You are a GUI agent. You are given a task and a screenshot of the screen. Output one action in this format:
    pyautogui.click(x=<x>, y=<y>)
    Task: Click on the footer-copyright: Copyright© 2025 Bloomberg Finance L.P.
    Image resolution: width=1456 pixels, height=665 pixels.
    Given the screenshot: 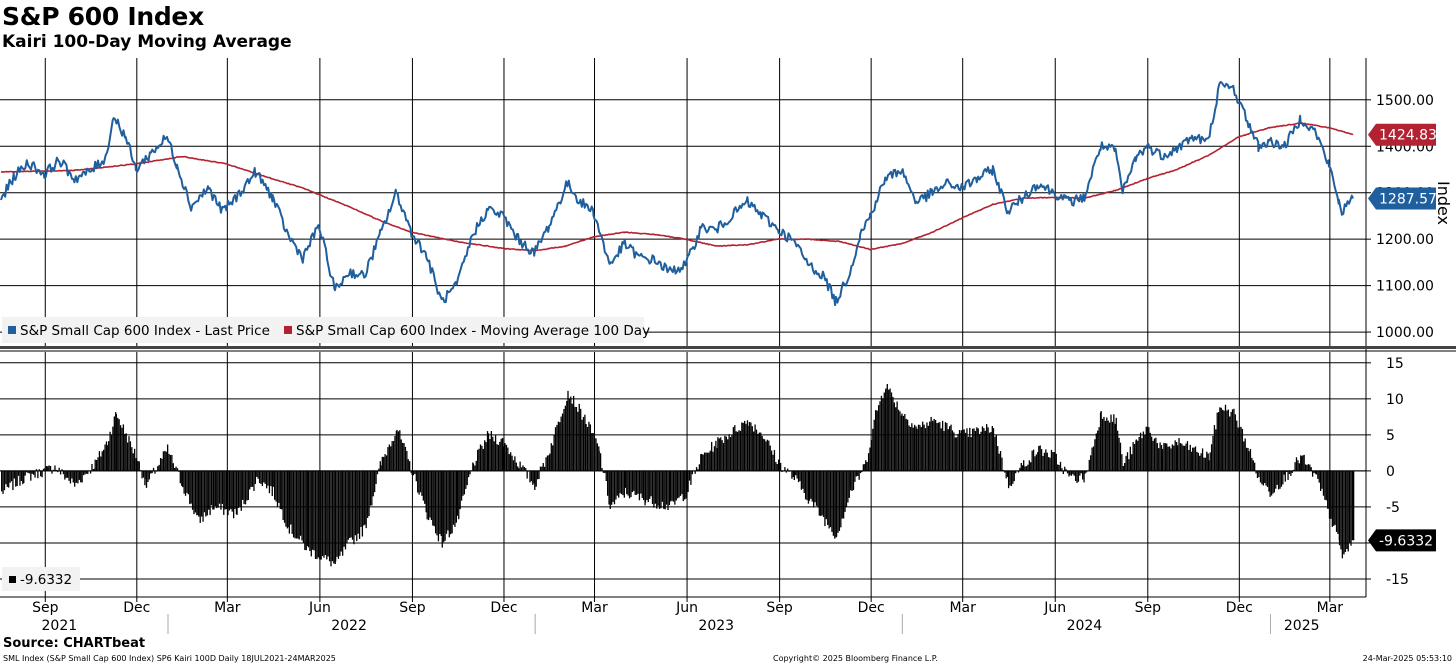 What is the action you would take?
    pyautogui.click(x=855, y=658)
    